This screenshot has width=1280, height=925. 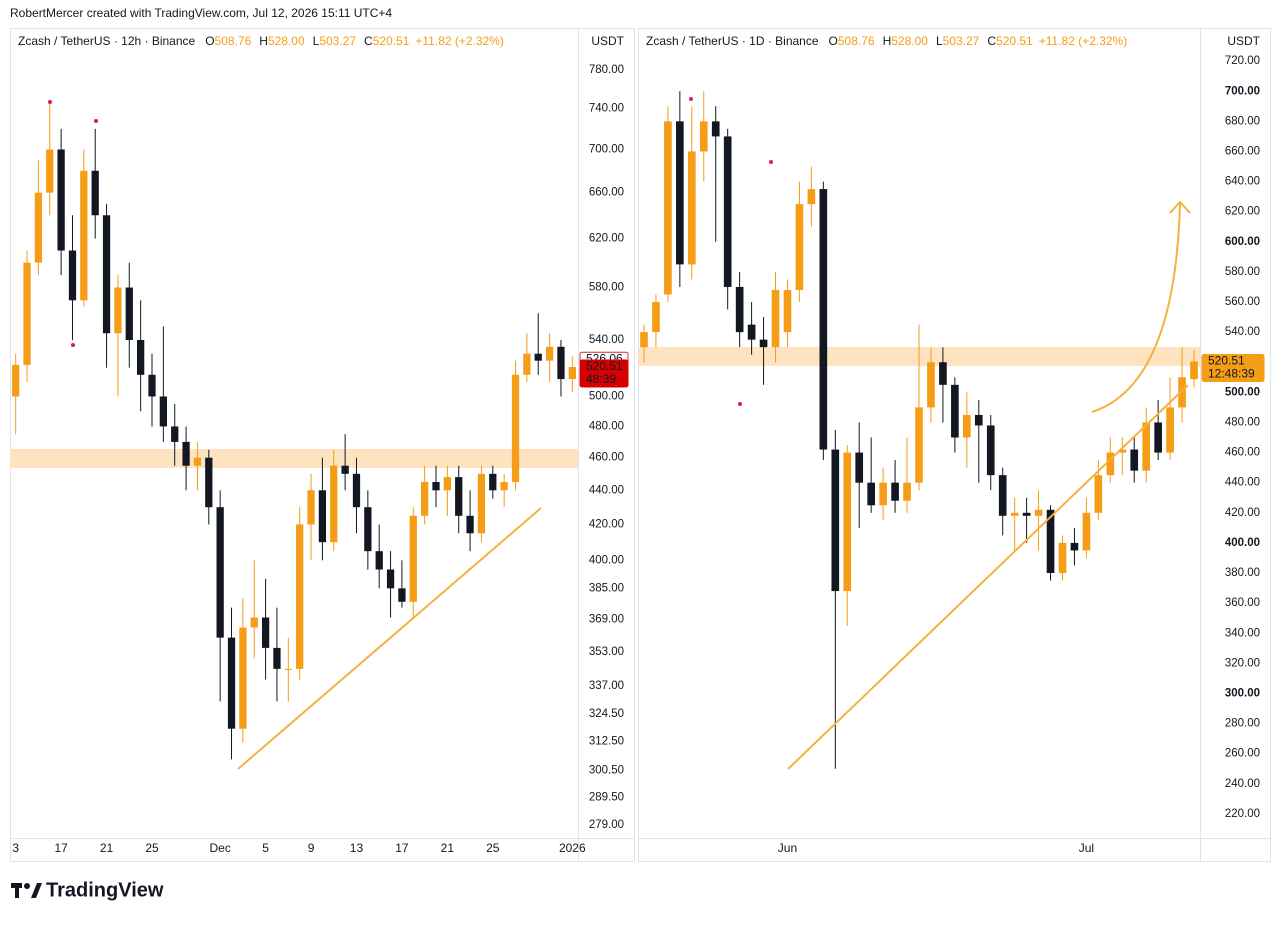 I want to click on y-tick-label: 780.00, so click(x=606, y=70).